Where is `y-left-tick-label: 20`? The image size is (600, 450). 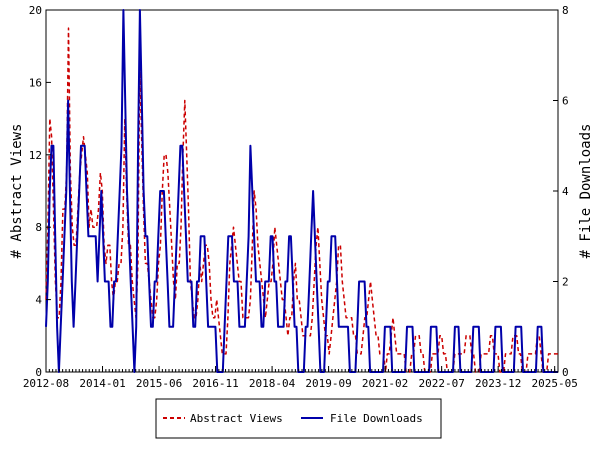
y-left-tick-label: 20 is located at coordinates (35, 10).